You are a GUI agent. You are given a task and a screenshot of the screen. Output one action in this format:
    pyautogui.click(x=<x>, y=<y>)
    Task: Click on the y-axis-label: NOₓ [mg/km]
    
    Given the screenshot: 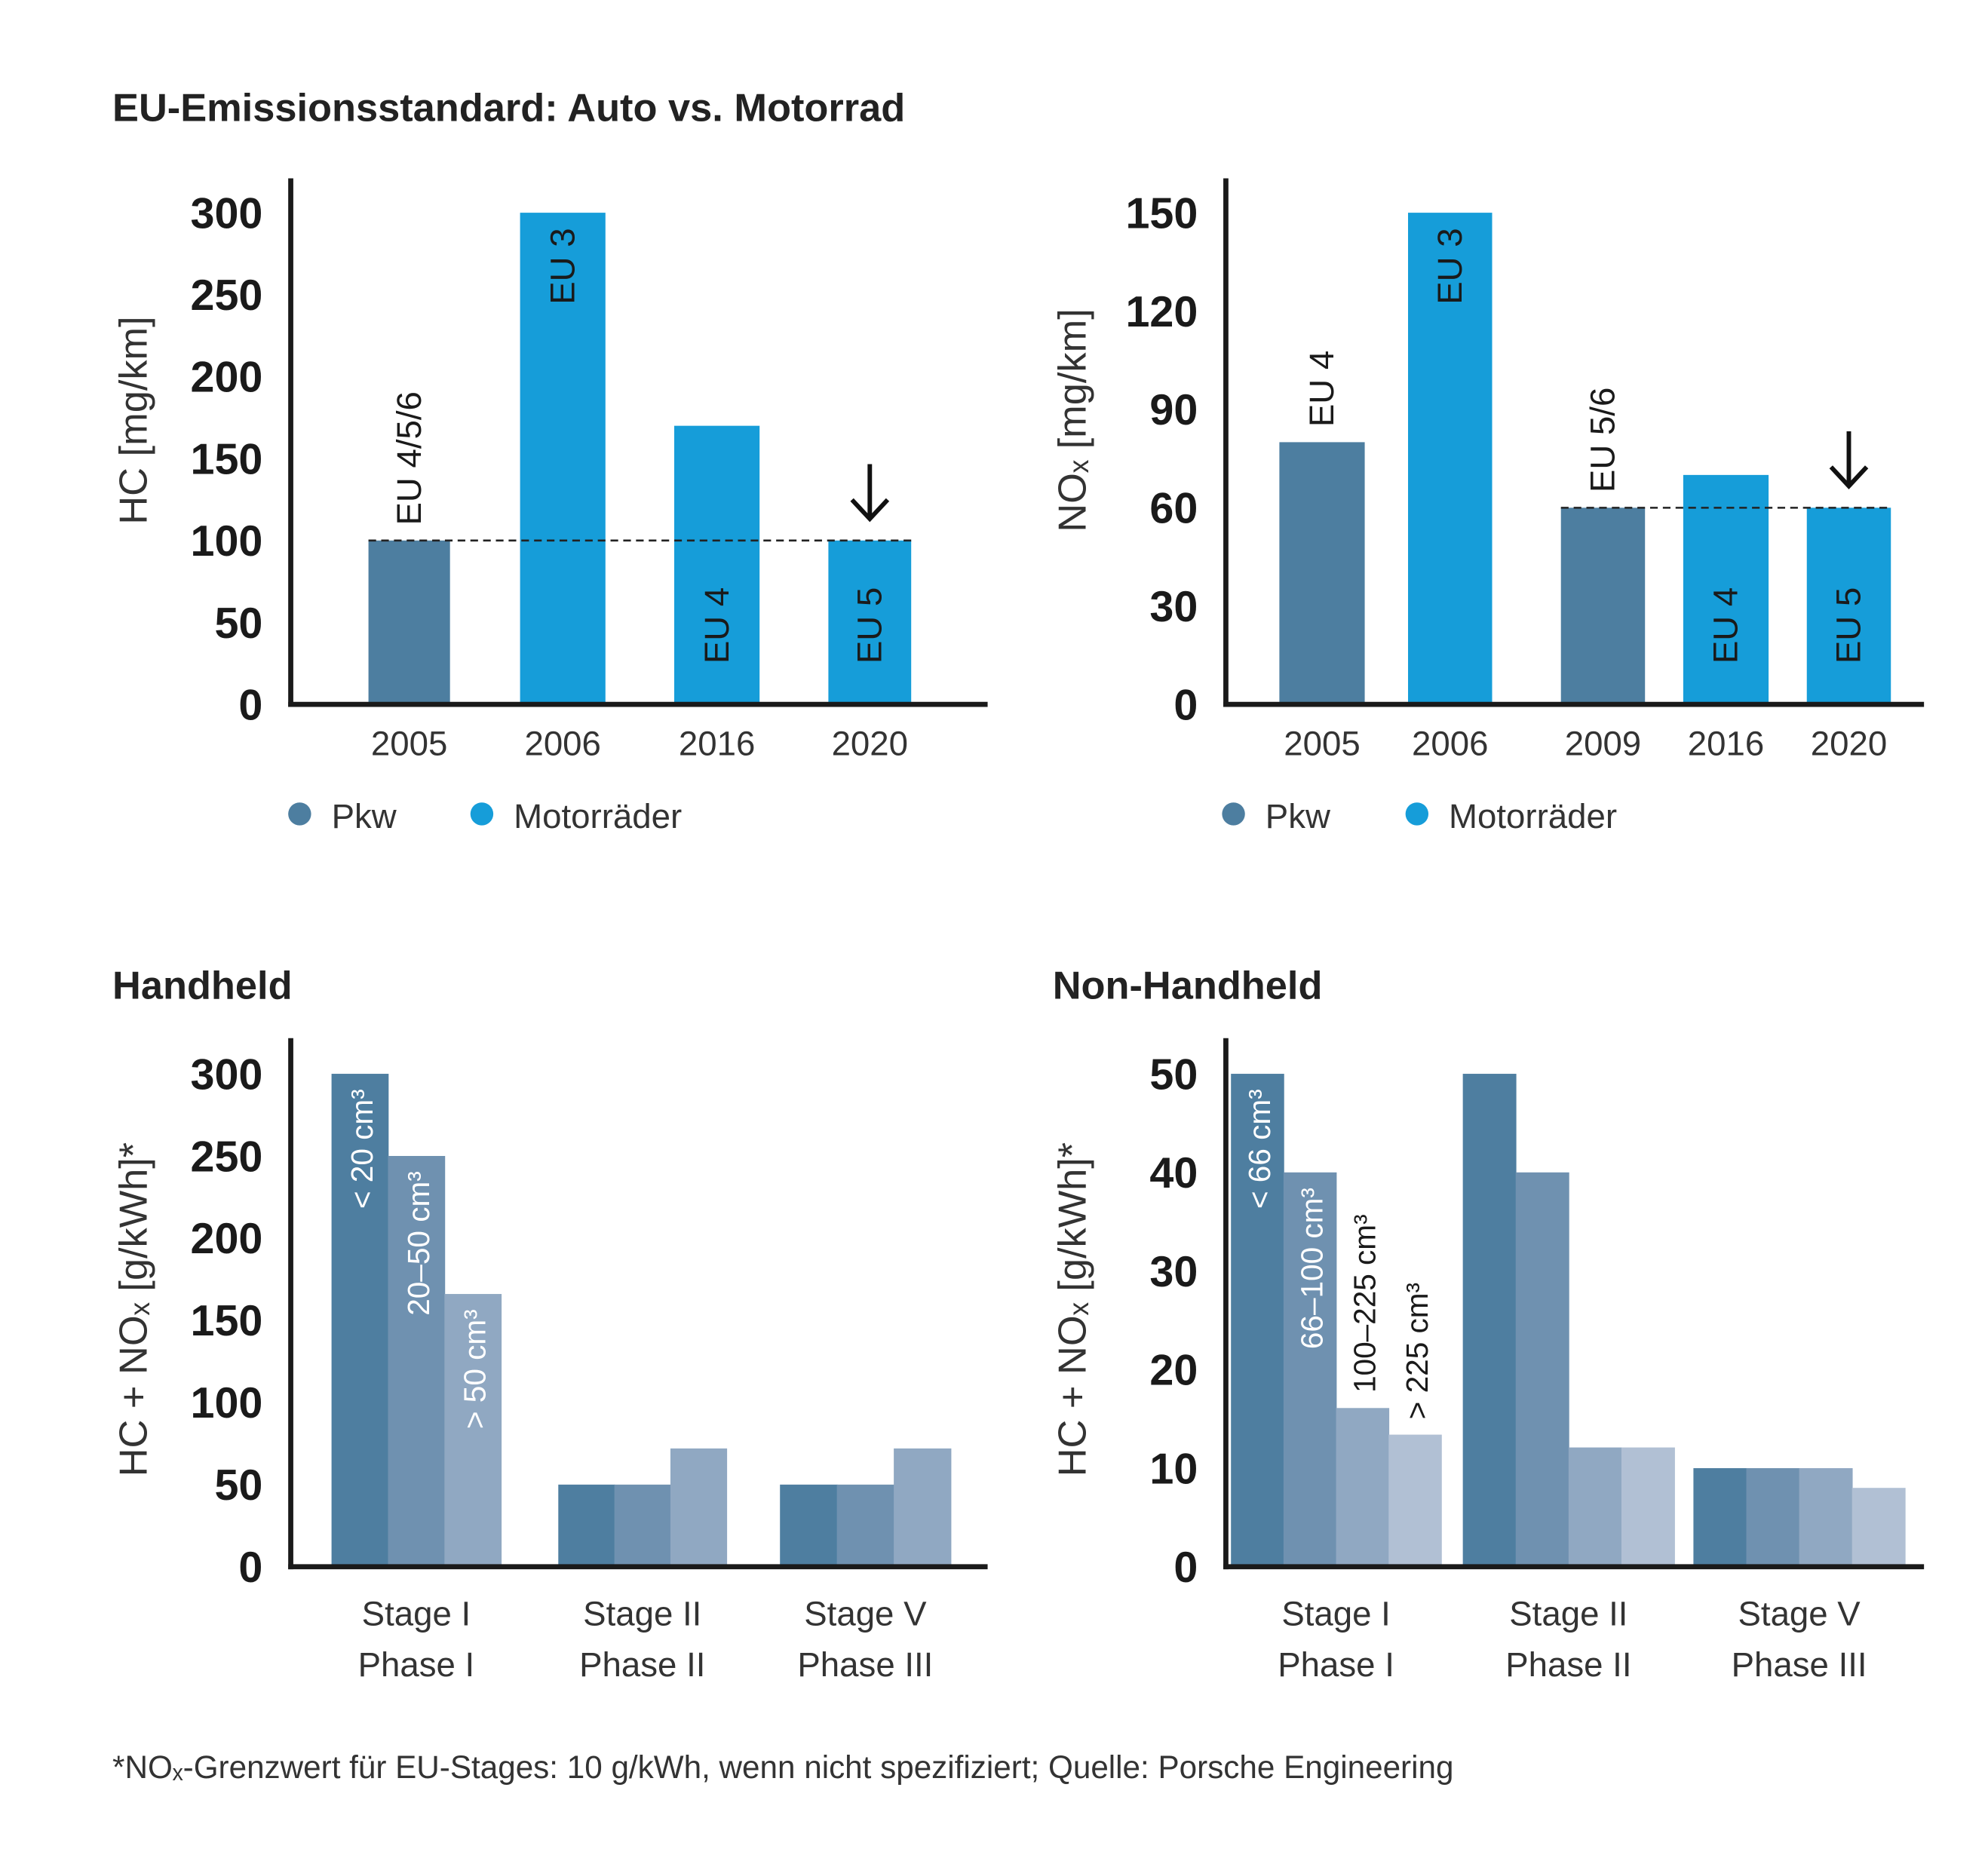 What is the action you would take?
    pyautogui.click(x=1073, y=420)
    